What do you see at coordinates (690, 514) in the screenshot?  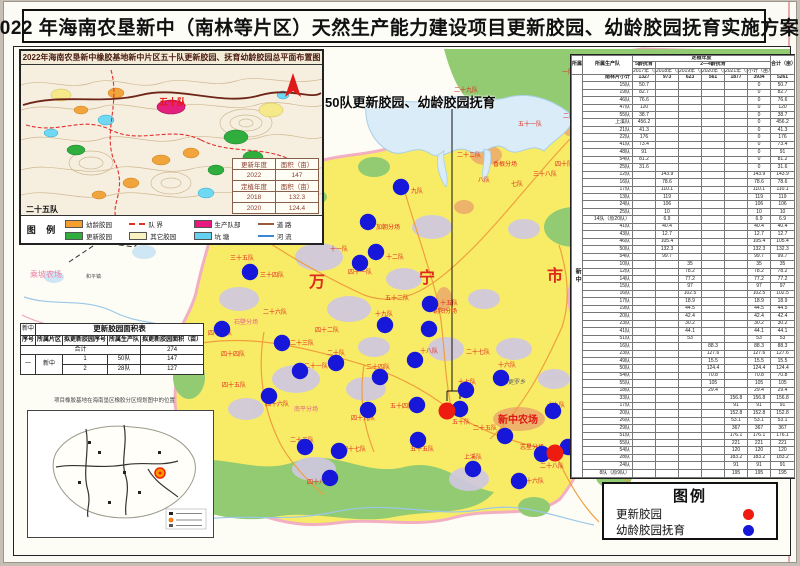 I see `legend-item-renew: 更新胶园` at bounding box center [690, 514].